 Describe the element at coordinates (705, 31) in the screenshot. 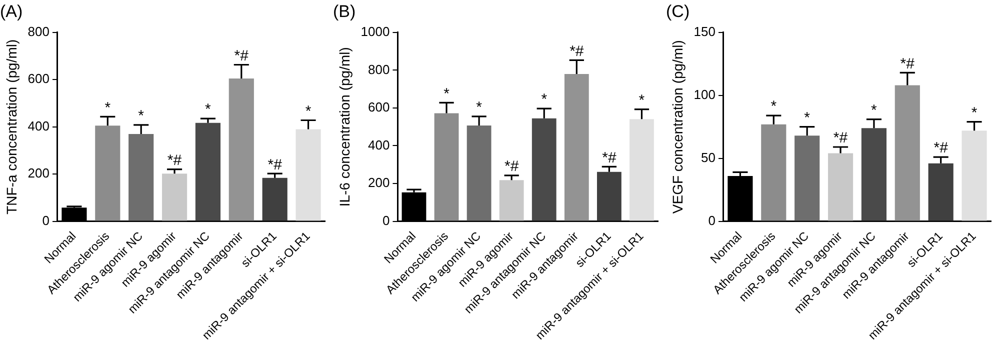

I see `y-tick-label: 150` at that location.